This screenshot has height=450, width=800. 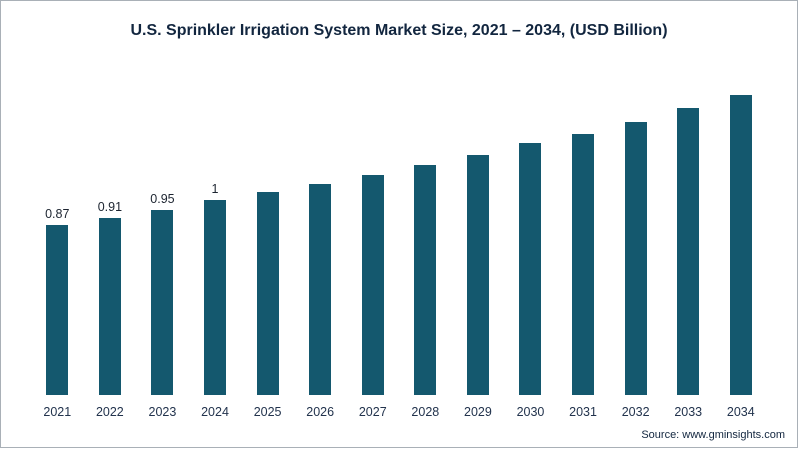 I want to click on x-axis-tick-label: 2021, so click(x=57, y=412).